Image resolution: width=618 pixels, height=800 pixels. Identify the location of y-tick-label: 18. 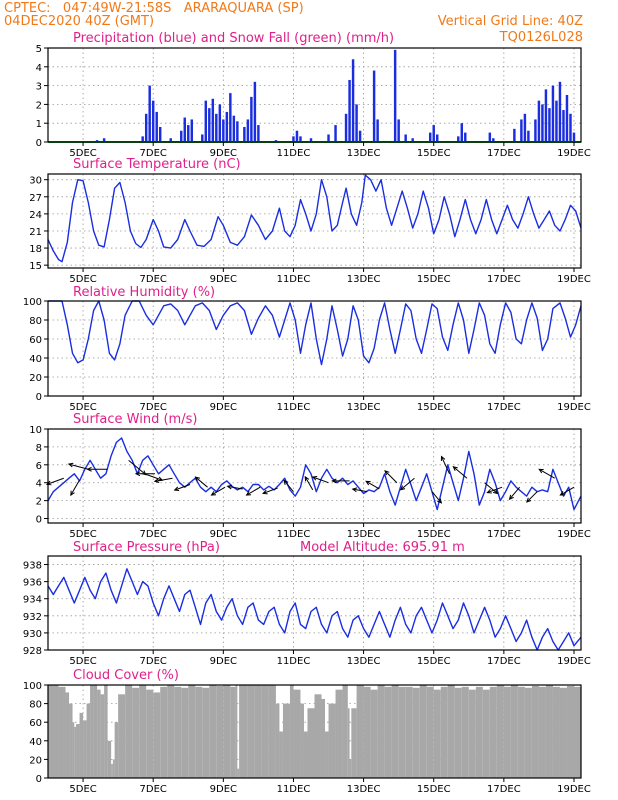
(35, 249).